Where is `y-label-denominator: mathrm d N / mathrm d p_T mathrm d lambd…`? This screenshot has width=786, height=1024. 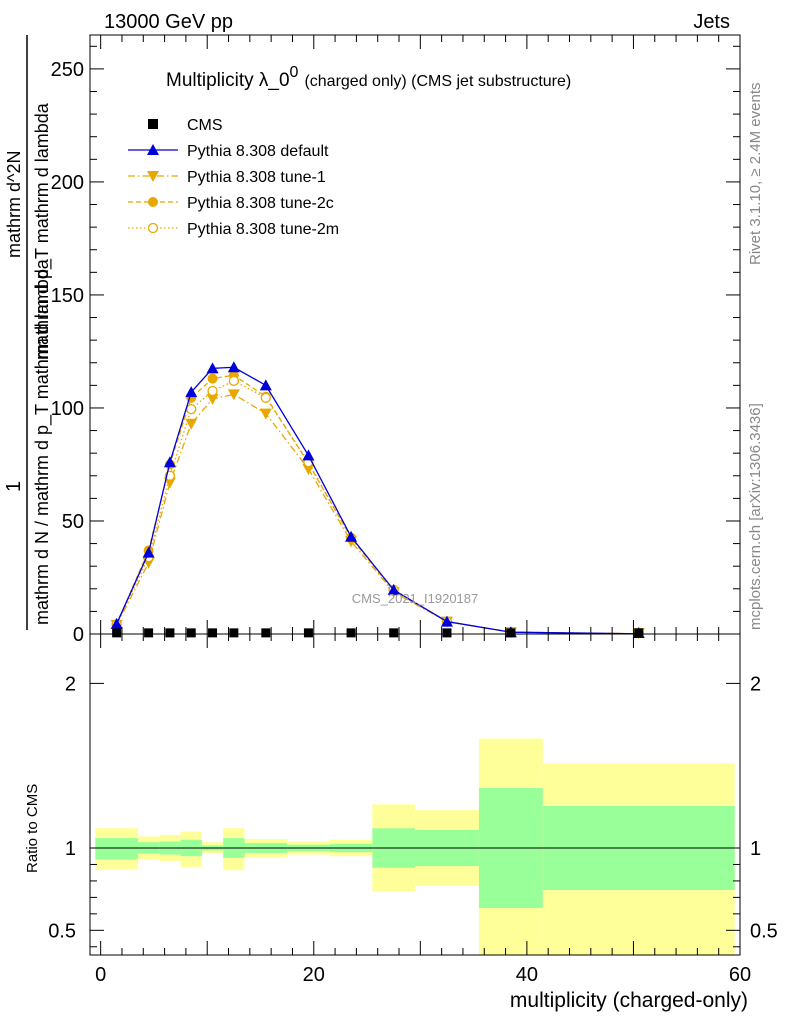
y-label-denominator: mathrm d N / mathrm d p_T mathrm d lambd… is located at coordinates (42, 441).